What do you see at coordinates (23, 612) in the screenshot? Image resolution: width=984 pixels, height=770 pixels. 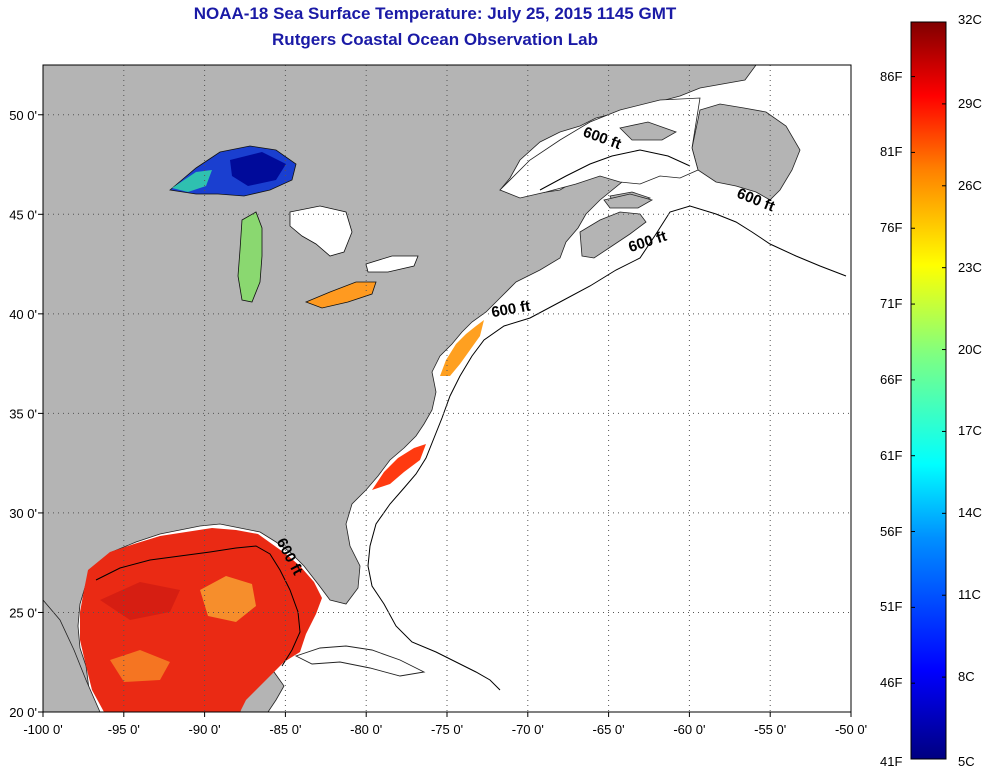 I see `lat-tick-label: 25 0'` at bounding box center [23, 612].